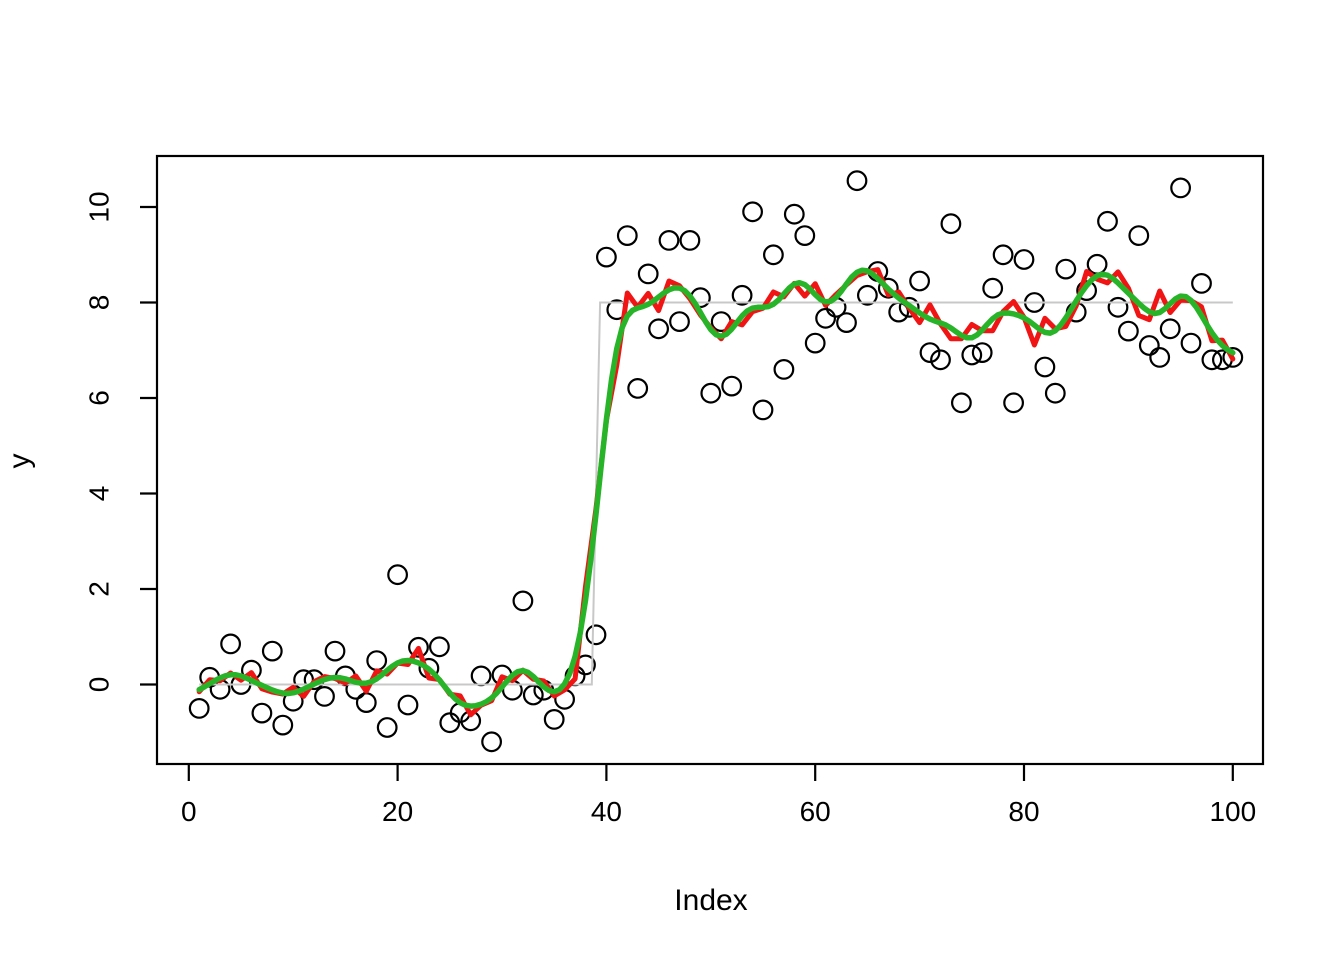 This screenshot has height=960, width=1344. I want to click on y-axis-title: y, so click(19, 461).